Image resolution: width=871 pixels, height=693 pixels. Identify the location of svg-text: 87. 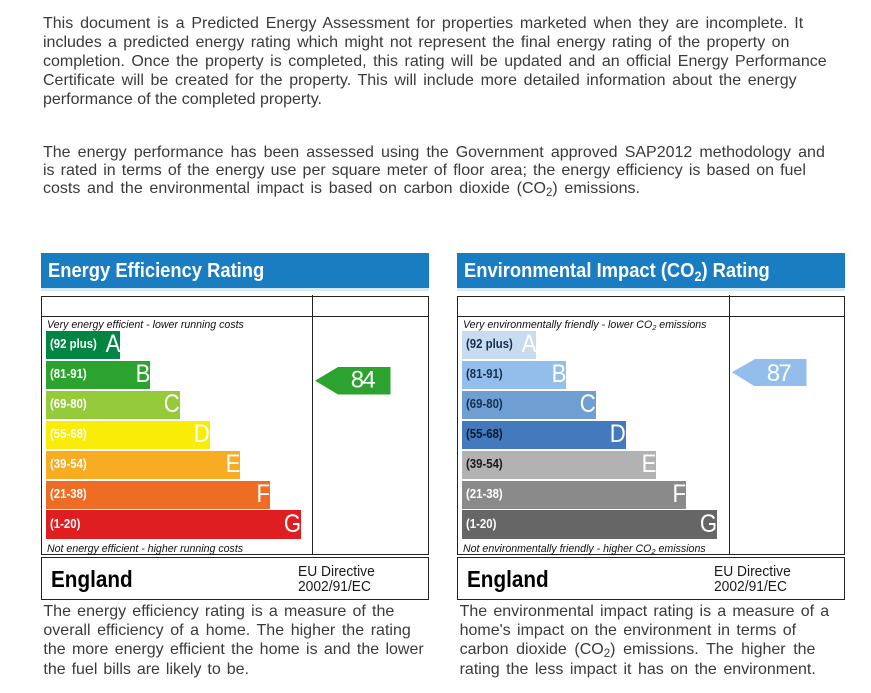
(779, 373).